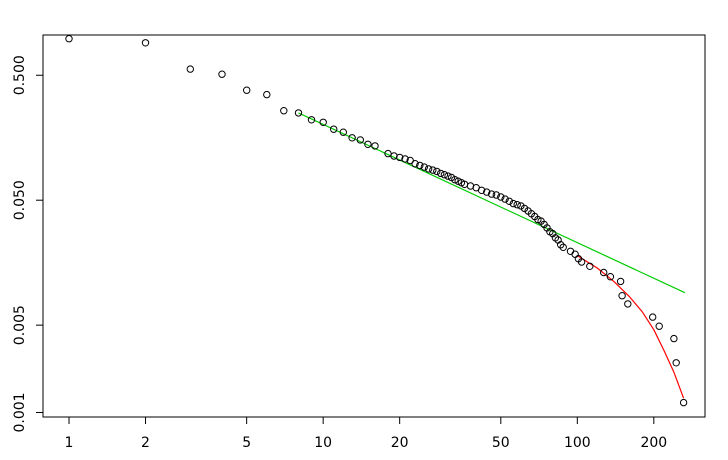 The height and width of the screenshot is (460, 728). What do you see at coordinates (28, 244) in the screenshot?
I see `y-axis: 0.001 0.005 0.050 0.500` at bounding box center [28, 244].